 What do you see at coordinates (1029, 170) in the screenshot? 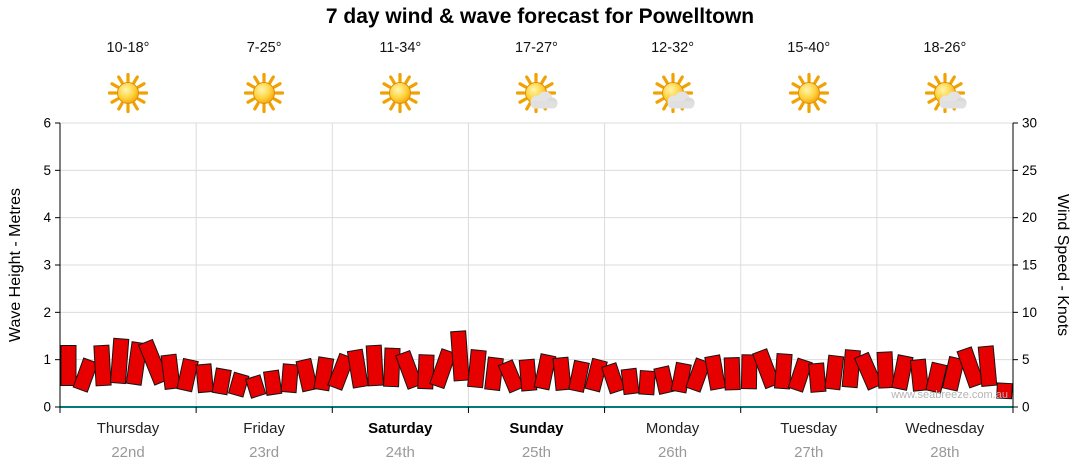
I see `right-tick-label: 25` at bounding box center [1029, 170].